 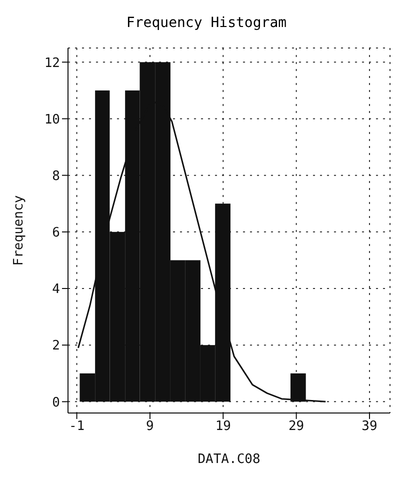 I want to click on x-axis-title: DATA.C08, so click(x=229, y=459).